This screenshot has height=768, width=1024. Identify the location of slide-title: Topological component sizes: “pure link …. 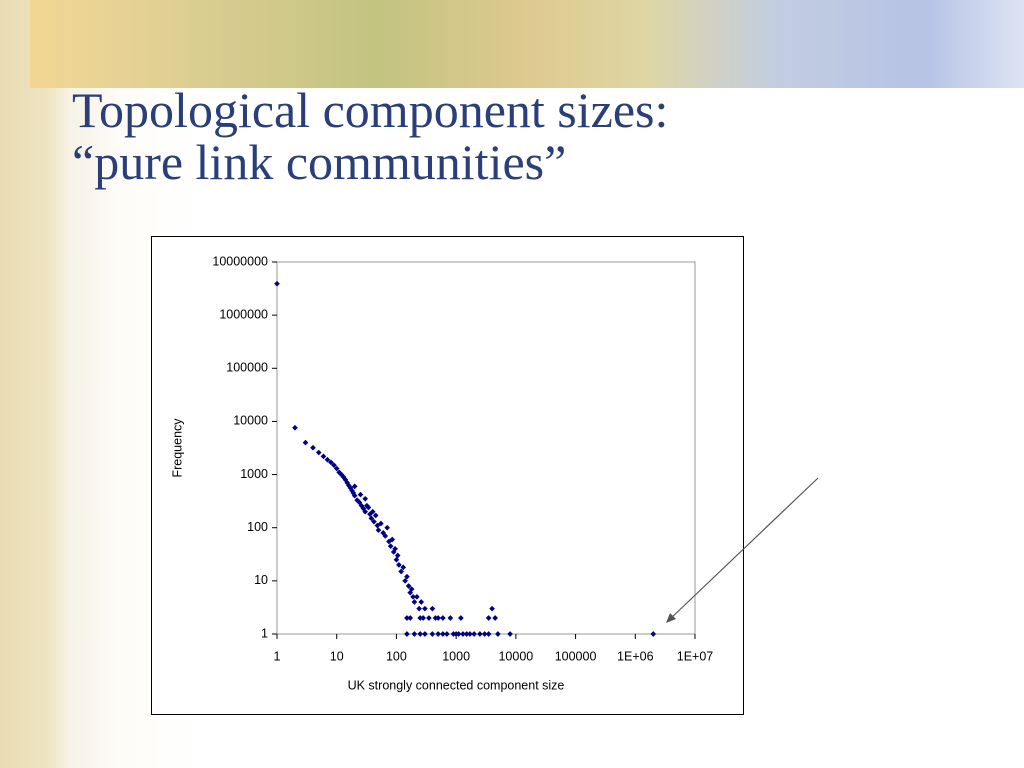
(370, 136).